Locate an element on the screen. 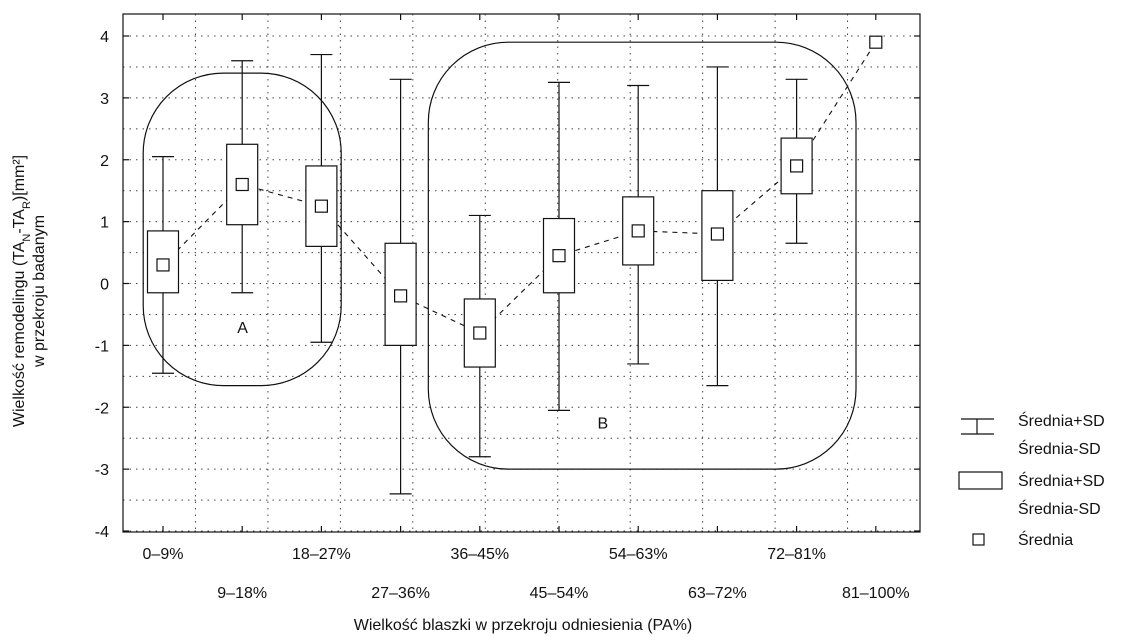 This screenshot has height=637, width=1122. y-tick-label: -2 is located at coordinates (102, 408).